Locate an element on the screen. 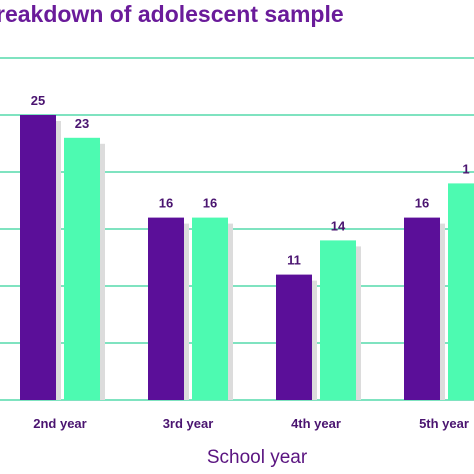 The width and height of the screenshot is (474, 474). x-tick-labels: 2nd year 3rd year 4th year 5th year is located at coordinates (251, 423).